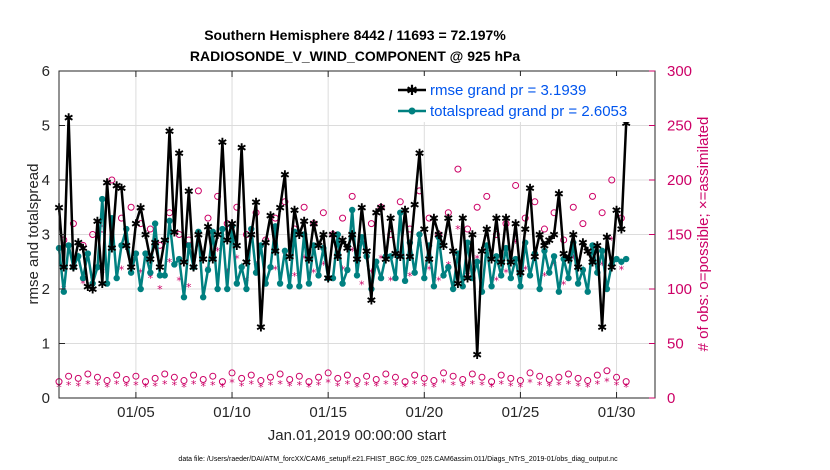  Describe the element at coordinates (671, 398) in the screenshot. I see `y-tick-label-right: 0` at that location.